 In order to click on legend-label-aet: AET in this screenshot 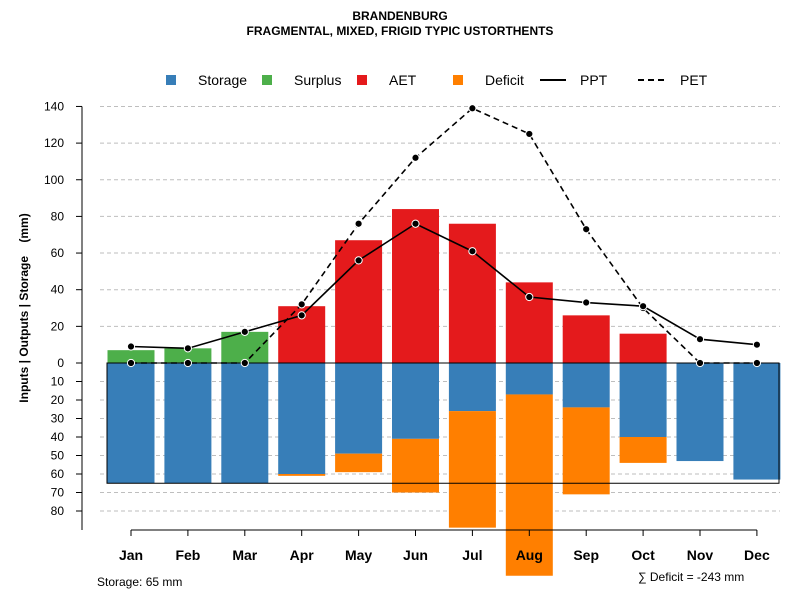, I will do `click(403, 80)`.